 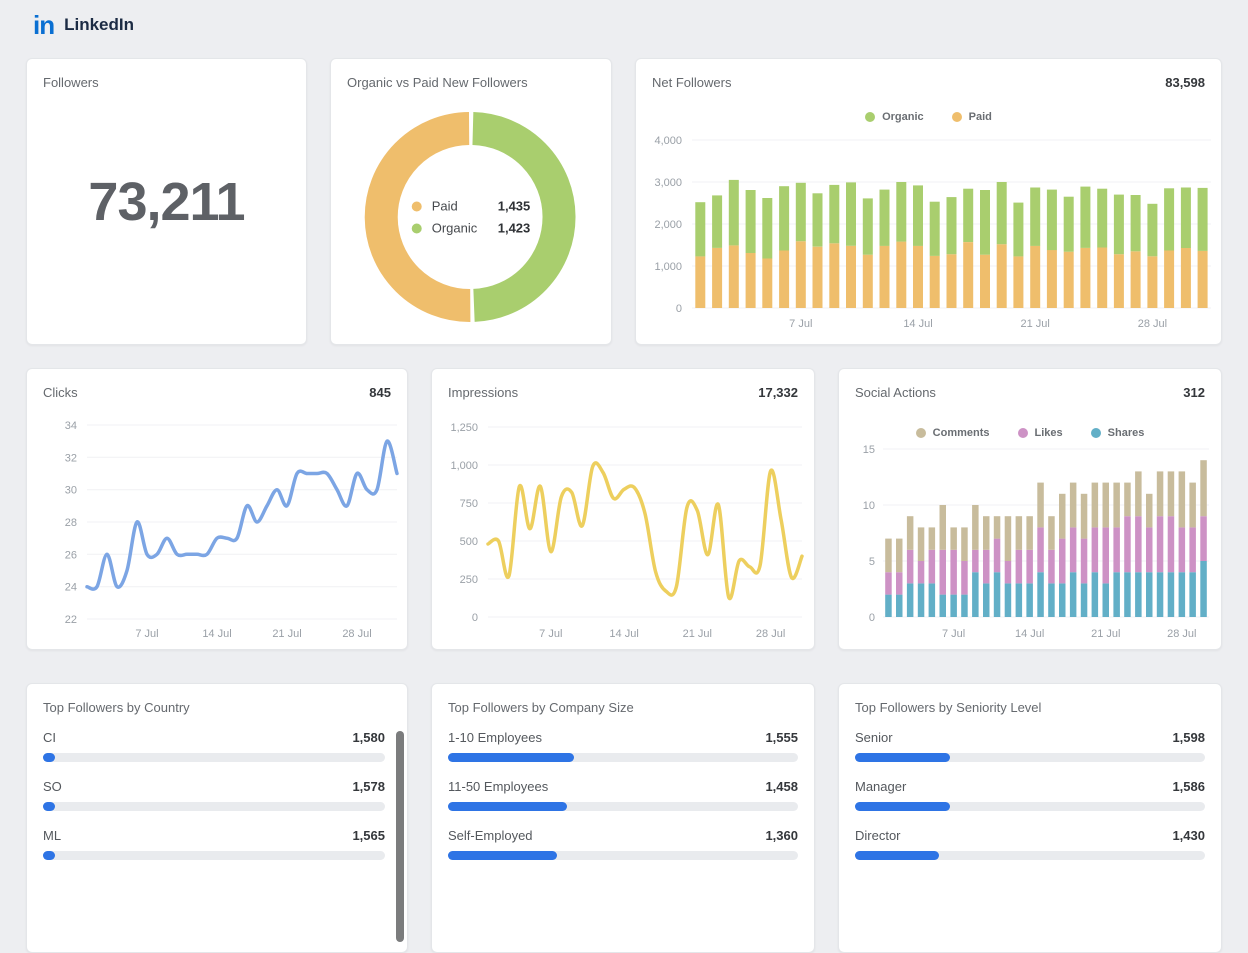 I want to click on legend-item: Shares, so click(x=1117, y=433).